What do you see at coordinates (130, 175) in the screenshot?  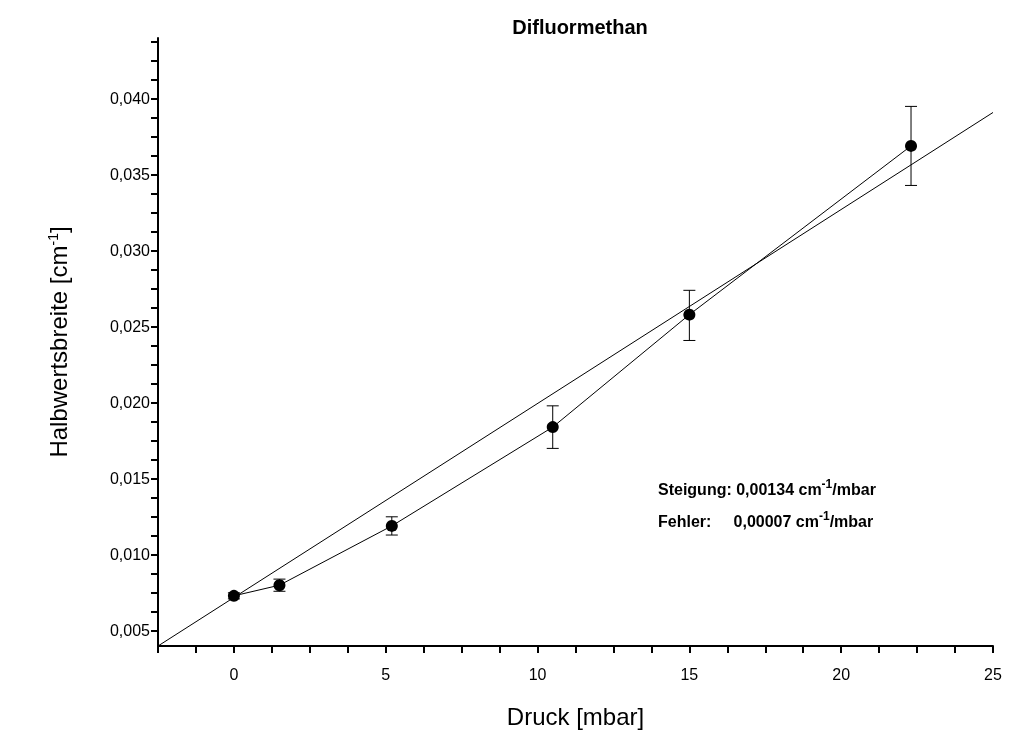 I see `y-tick-label: 0,035` at bounding box center [130, 175].